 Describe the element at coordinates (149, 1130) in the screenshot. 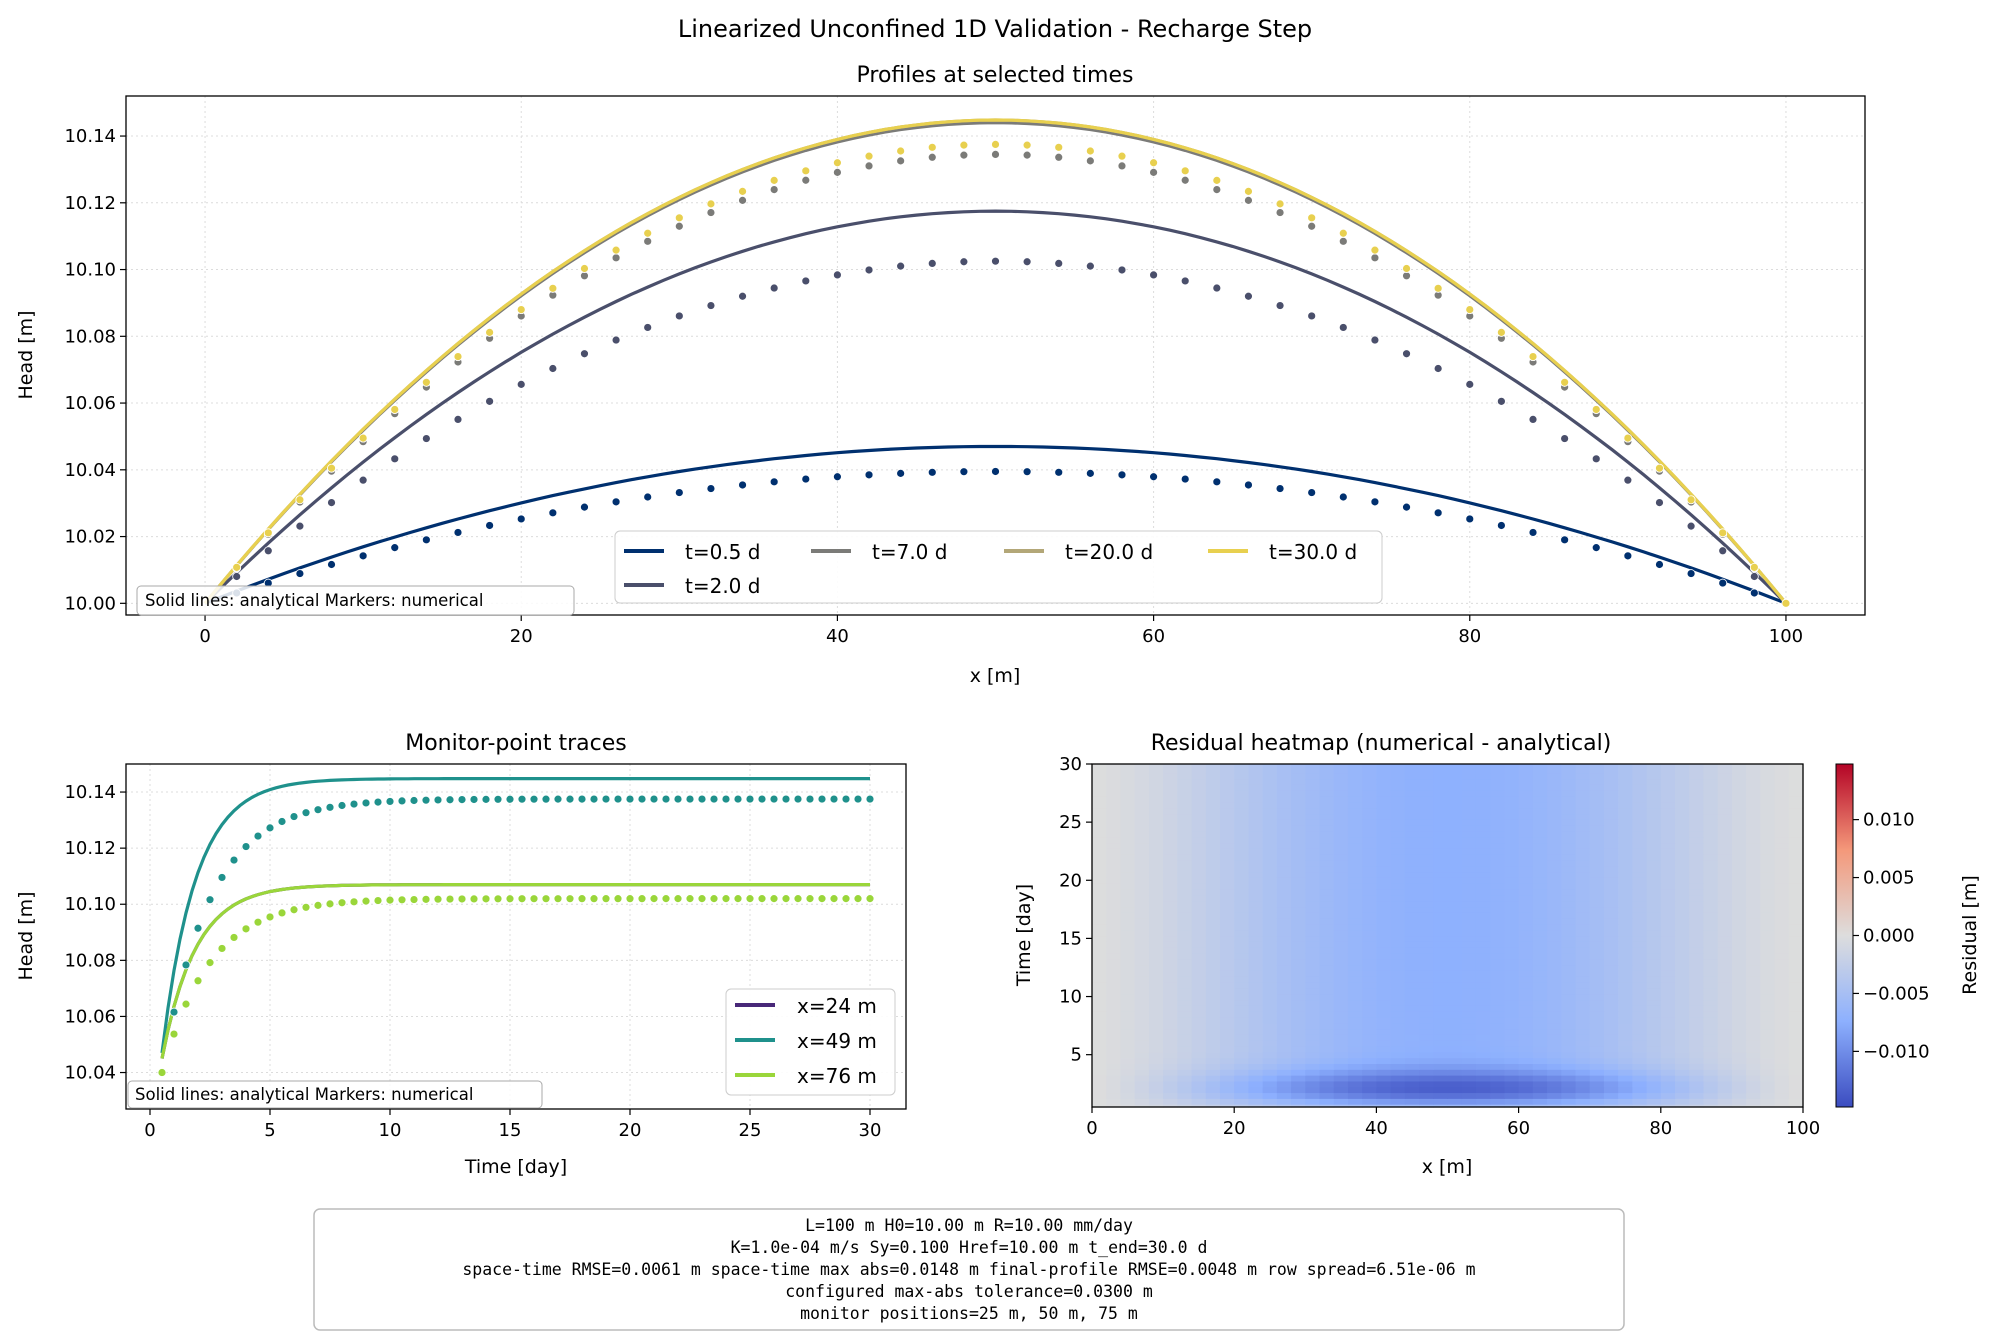

I see `x-tick-label: 0` at that location.